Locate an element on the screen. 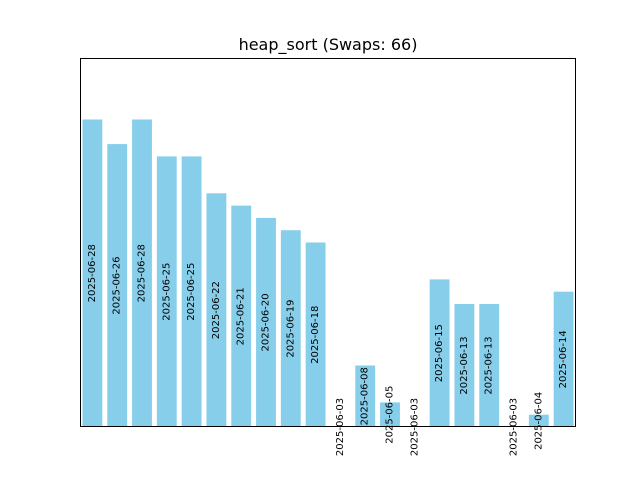 This screenshot has width=640, height=480. bar-label-5: 2025-06-25 is located at coordinates (191, 292).